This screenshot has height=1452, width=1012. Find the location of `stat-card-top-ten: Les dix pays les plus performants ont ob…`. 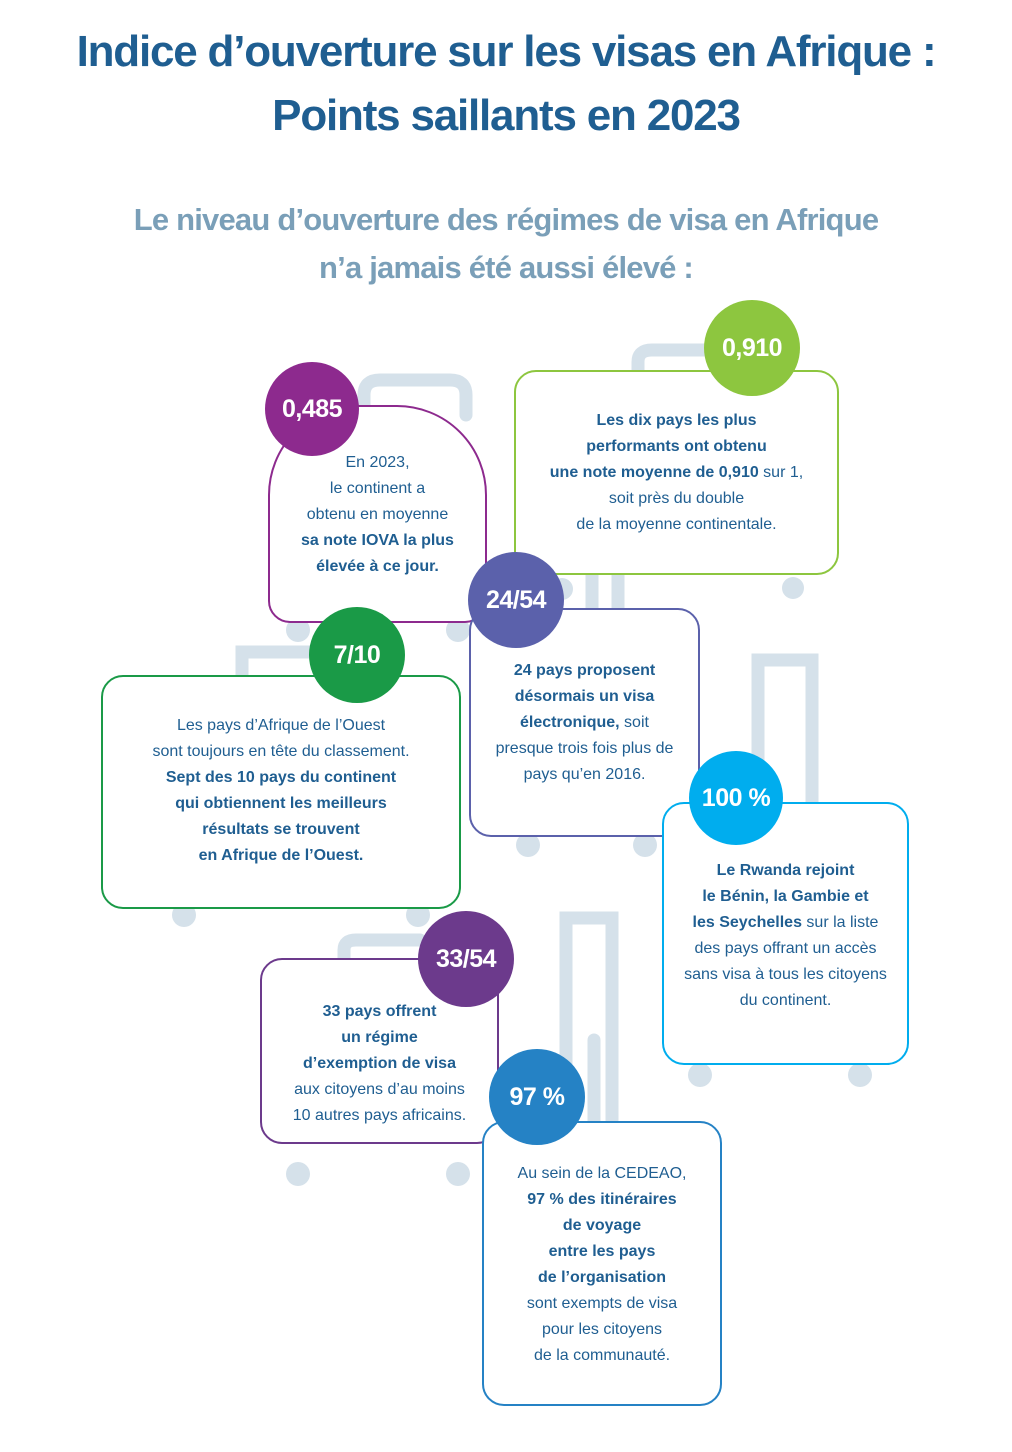

stat-card-top-ten: Les dix pays les plus performants ont ob… is located at coordinates (676, 472).